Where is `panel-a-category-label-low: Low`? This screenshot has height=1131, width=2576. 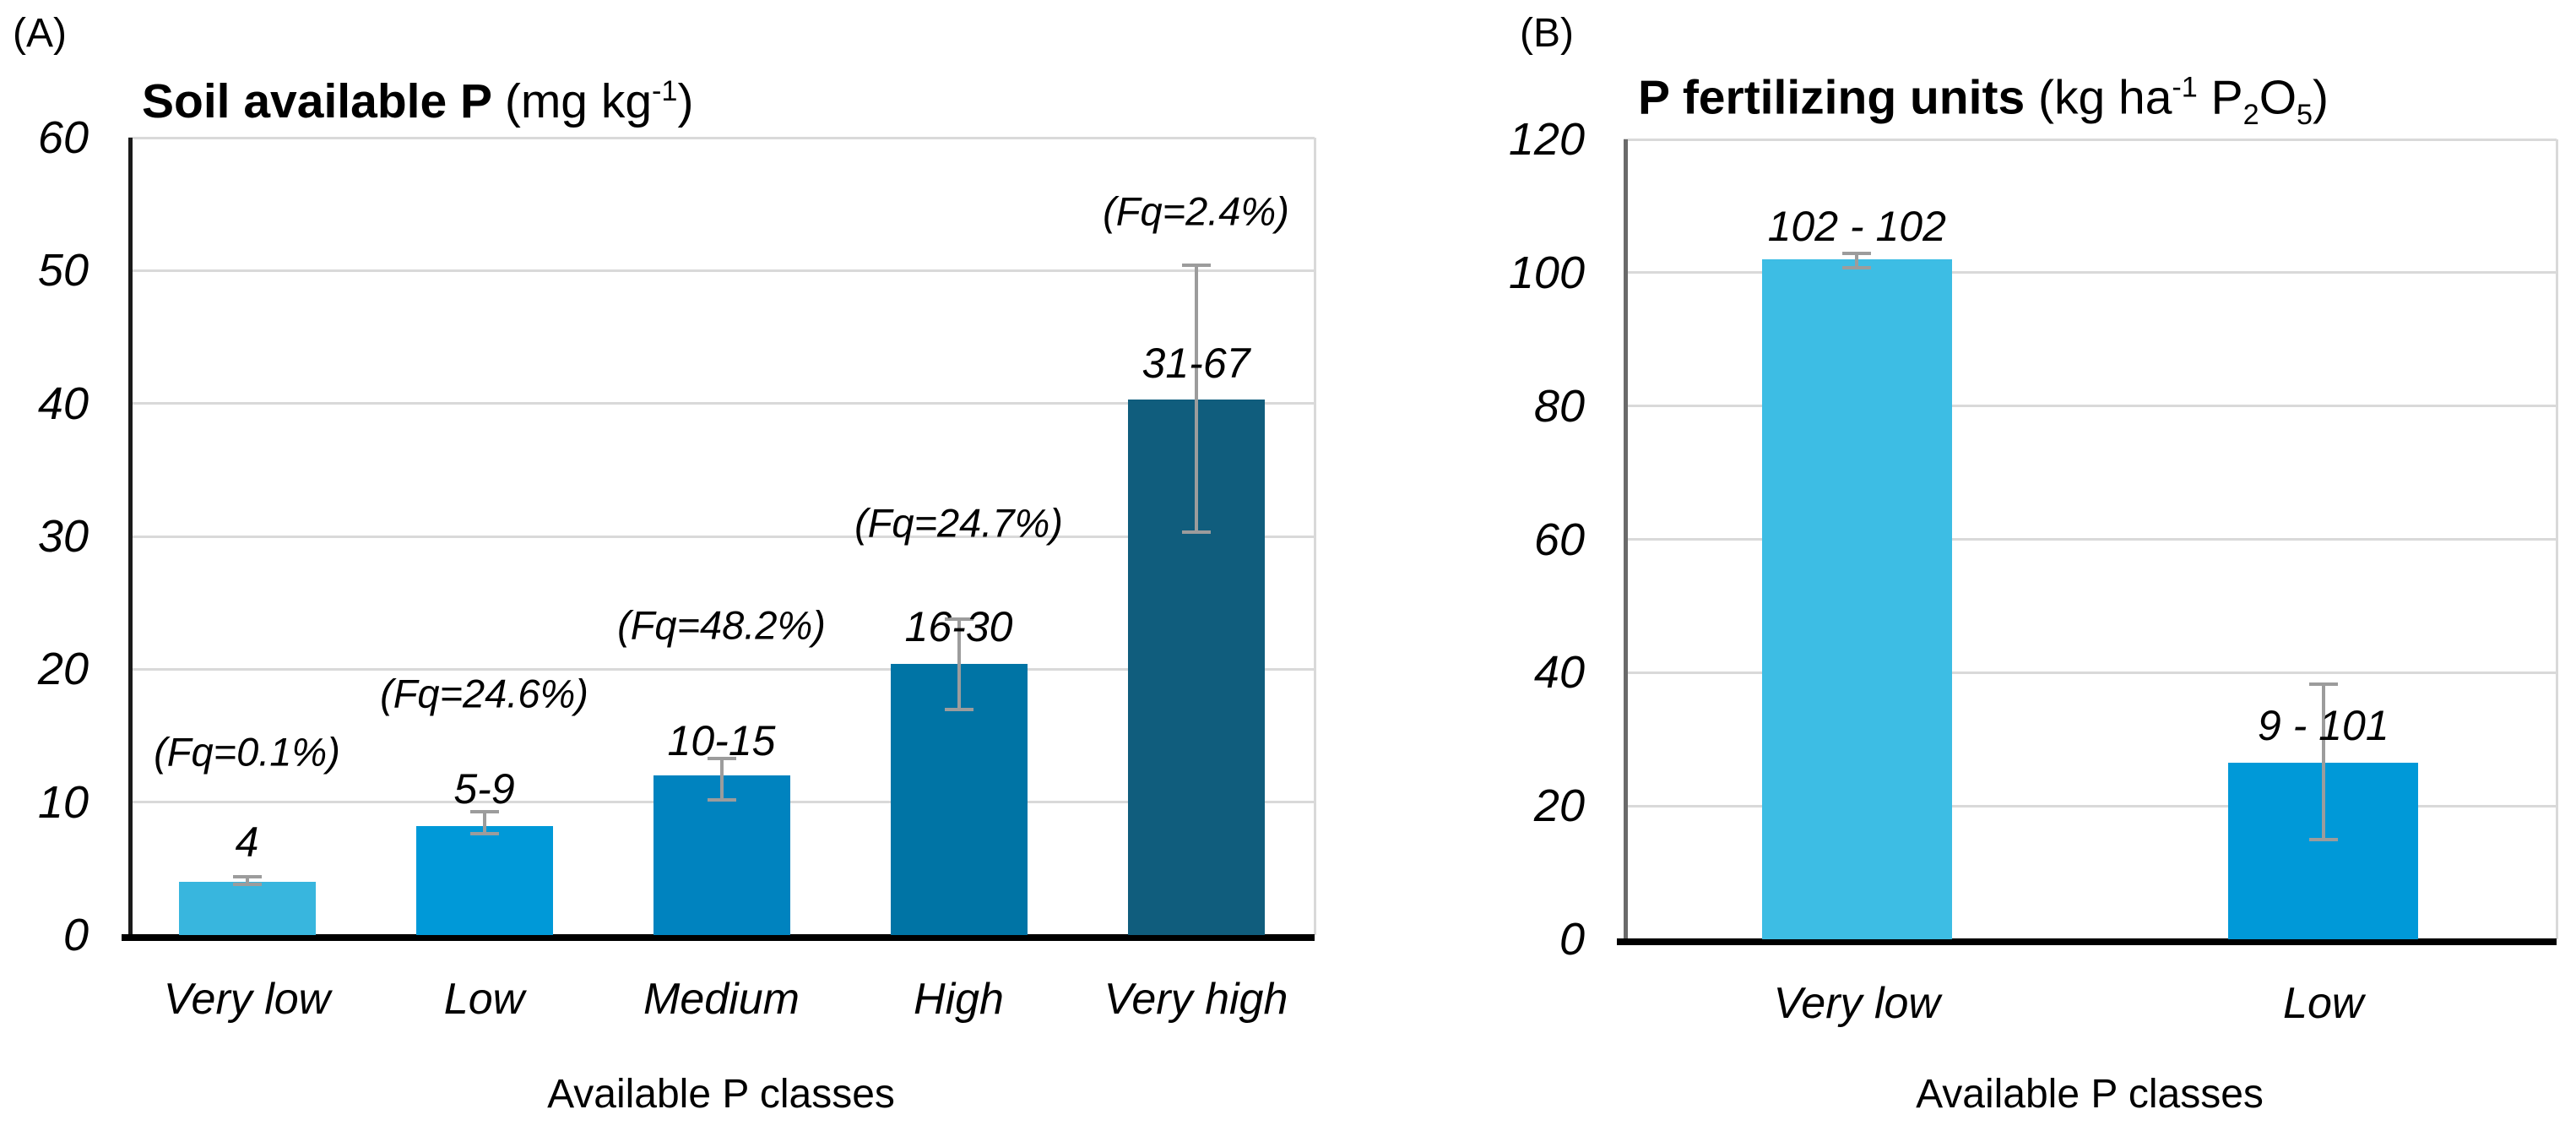 panel-a-category-label-low: Low is located at coordinates (484, 999).